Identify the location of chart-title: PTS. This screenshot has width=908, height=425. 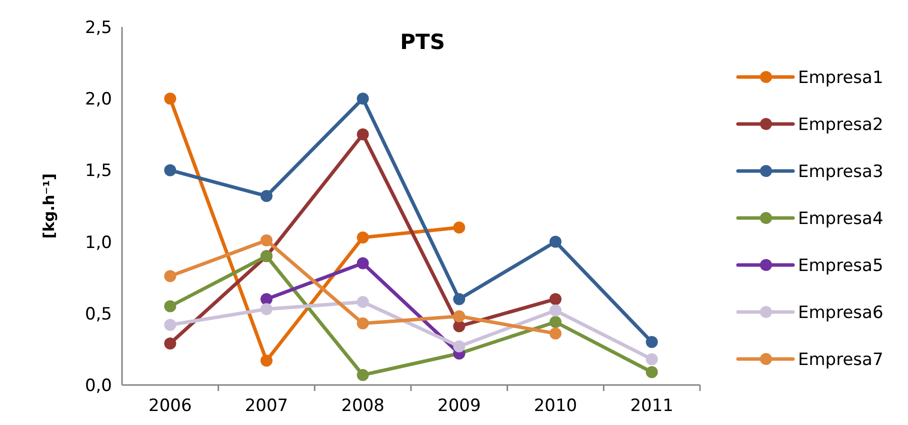
(422, 42).